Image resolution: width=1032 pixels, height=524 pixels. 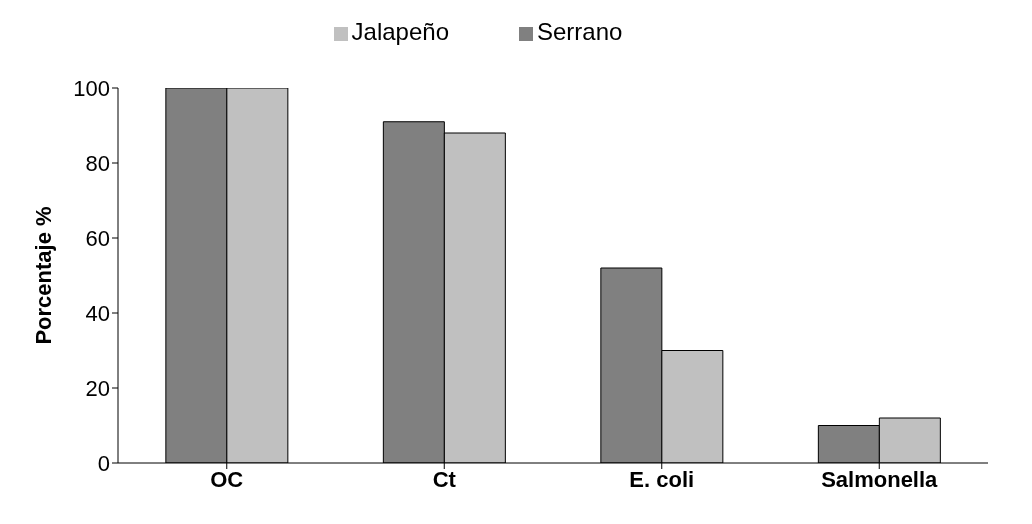 I want to click on y-tick-label: 60, so click(x=97, y=238).